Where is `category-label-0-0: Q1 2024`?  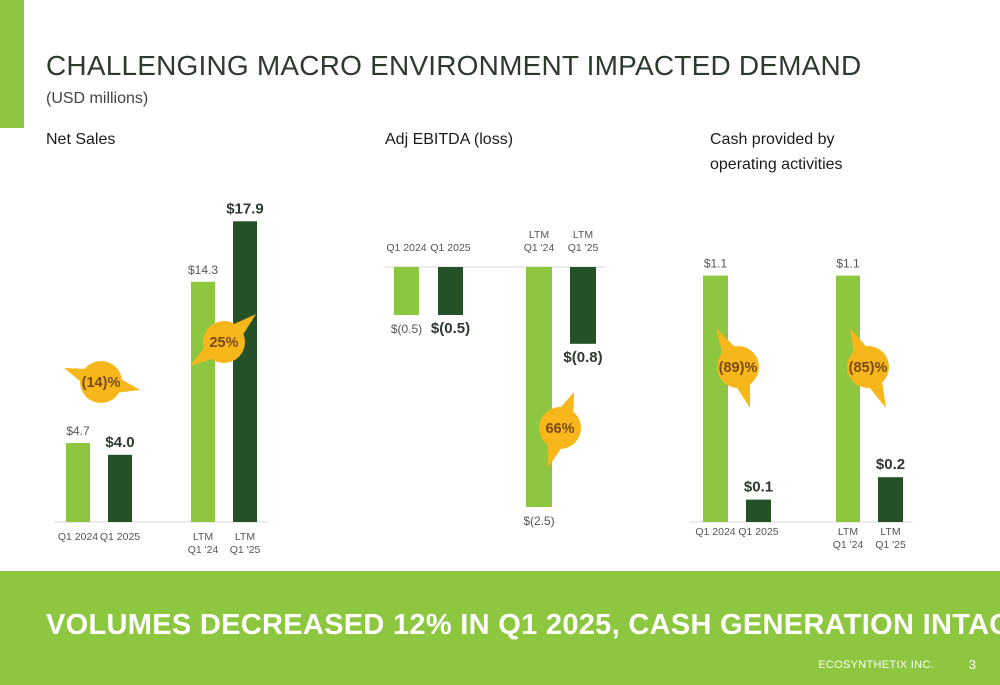 category-label-0-0: Q1 2024 is located at coordinates (78, 537).